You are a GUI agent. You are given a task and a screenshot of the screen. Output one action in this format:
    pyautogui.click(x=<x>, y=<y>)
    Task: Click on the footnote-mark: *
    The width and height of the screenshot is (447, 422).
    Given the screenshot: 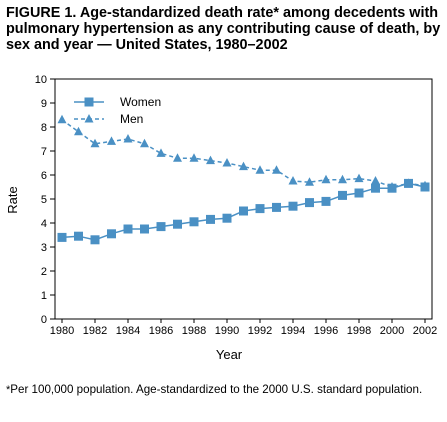 What is the action you would take?
    pyautogui.click(x=8, y=390)
    